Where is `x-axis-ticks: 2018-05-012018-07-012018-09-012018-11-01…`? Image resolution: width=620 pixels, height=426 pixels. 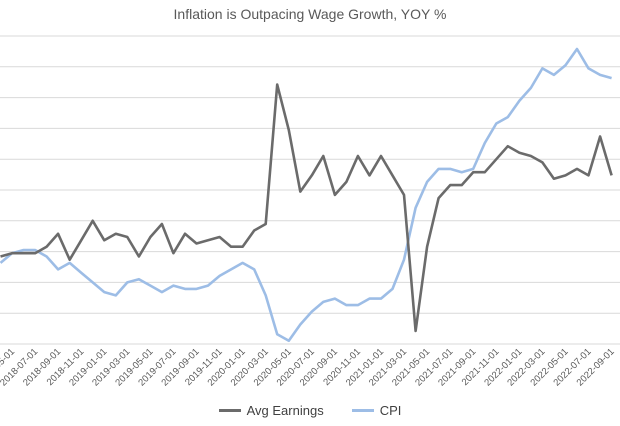
x-axis-ticks: 2018-05-012018-07-012018-09-012018-11-01… is located at coordinates (308, 367).